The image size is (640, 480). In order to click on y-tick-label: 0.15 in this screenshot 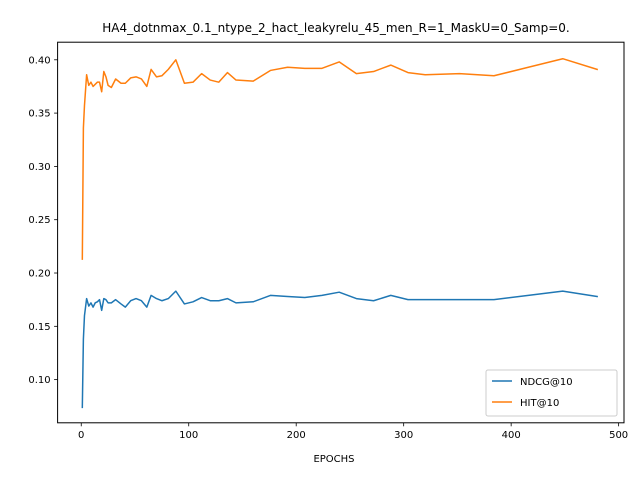, I will do `click(39, 327)`.